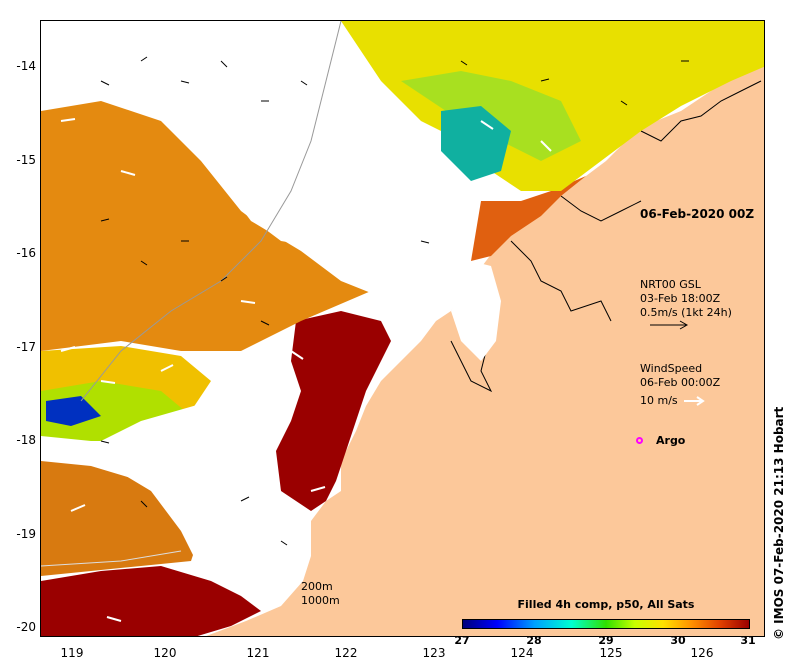 The image size is (809, 672). I want to click on lon-label-120: 120, so click(165, 653).